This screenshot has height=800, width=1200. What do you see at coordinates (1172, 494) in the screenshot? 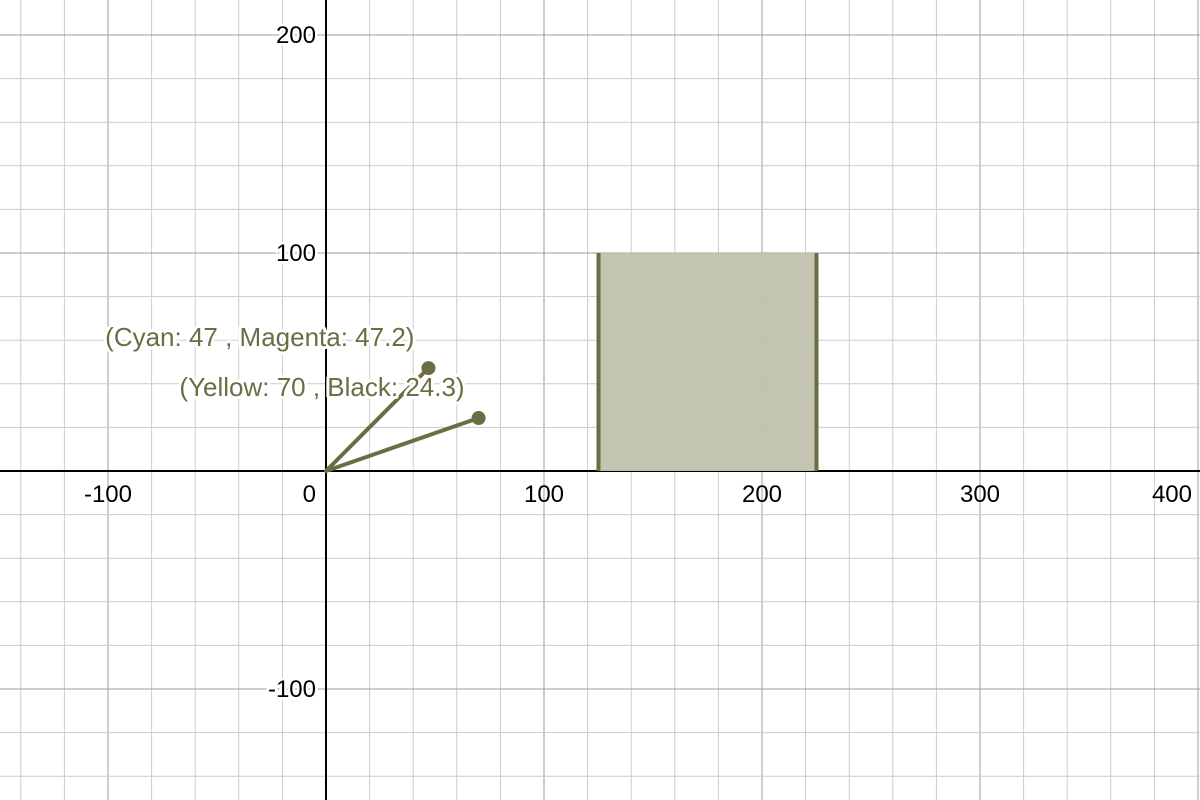
I see `x-tick-label: 400` at bounding box center [1172, 494].